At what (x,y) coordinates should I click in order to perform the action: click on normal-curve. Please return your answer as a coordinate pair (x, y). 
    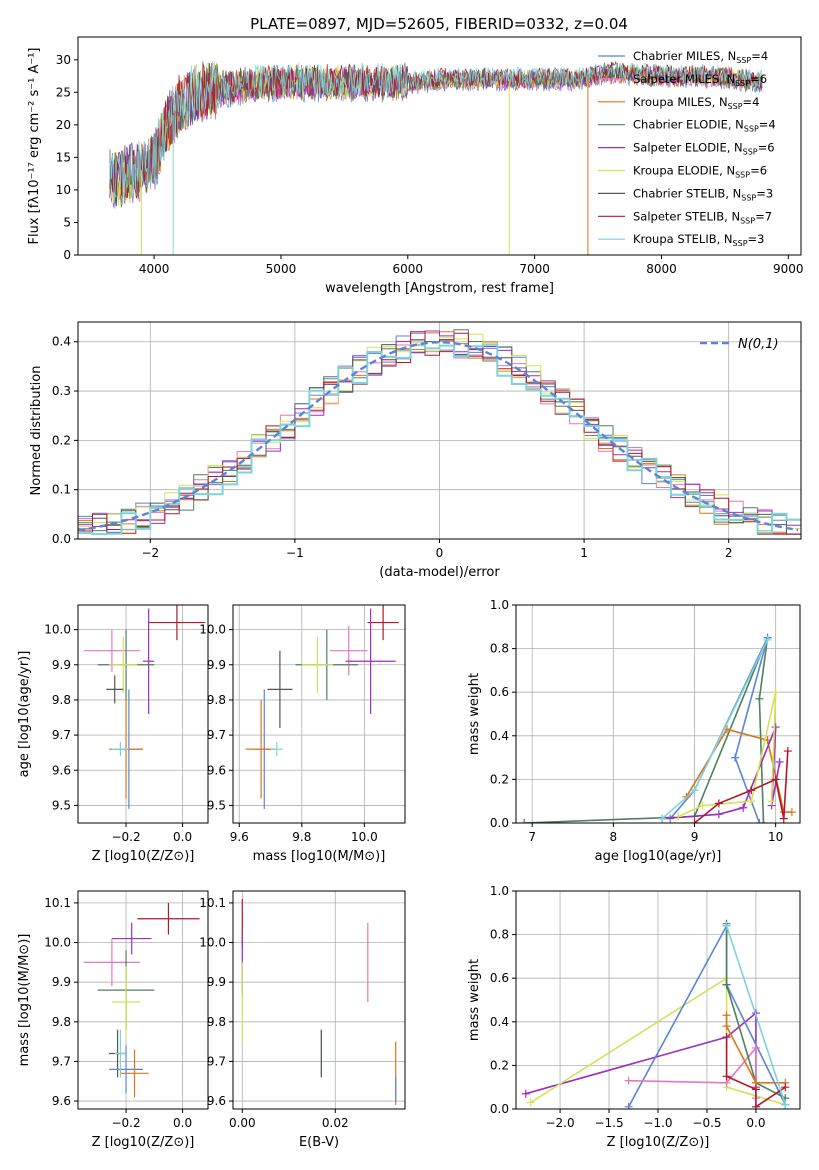
    Looking at the image, I should click on (438, 436).